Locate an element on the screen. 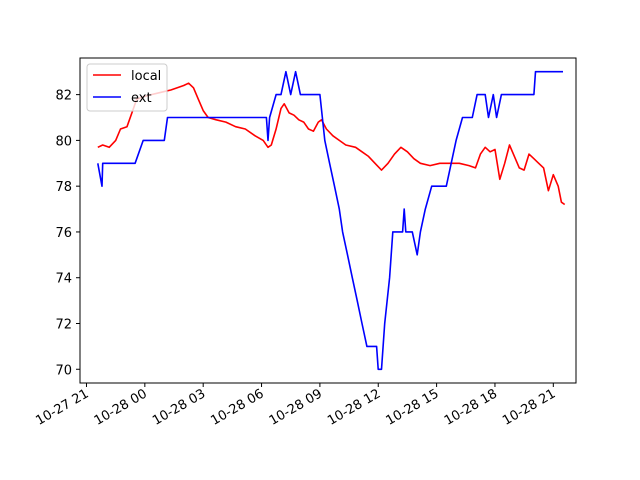 Image resolution: width=640 pixels, height=480 pixels. y-tick-label: 78 is located at coordinates (63, 187).